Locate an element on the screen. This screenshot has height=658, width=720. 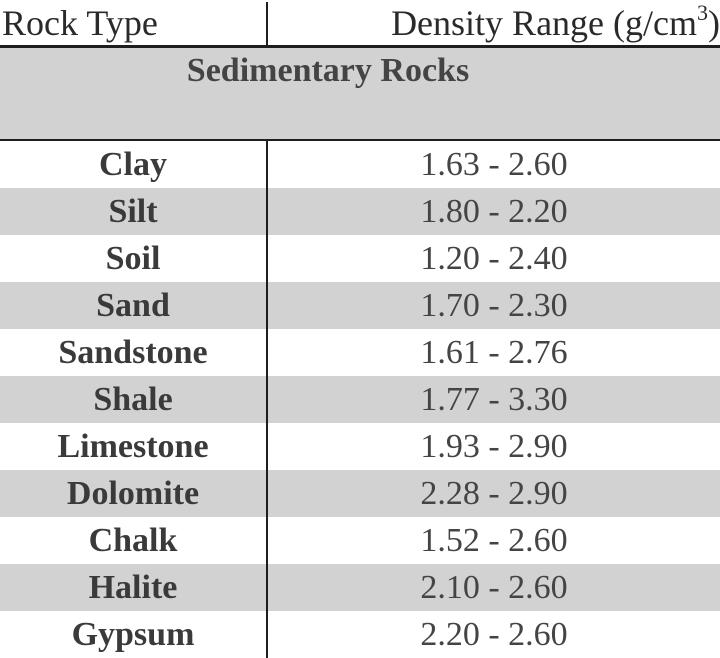
density-range-cell: 1.70 - 2.30 is located at coordinates (493, 305).